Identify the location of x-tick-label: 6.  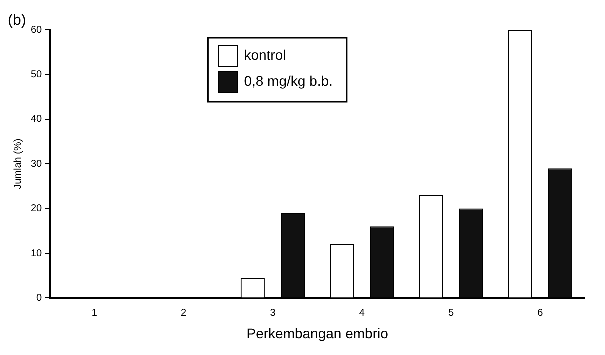
(541, 313).